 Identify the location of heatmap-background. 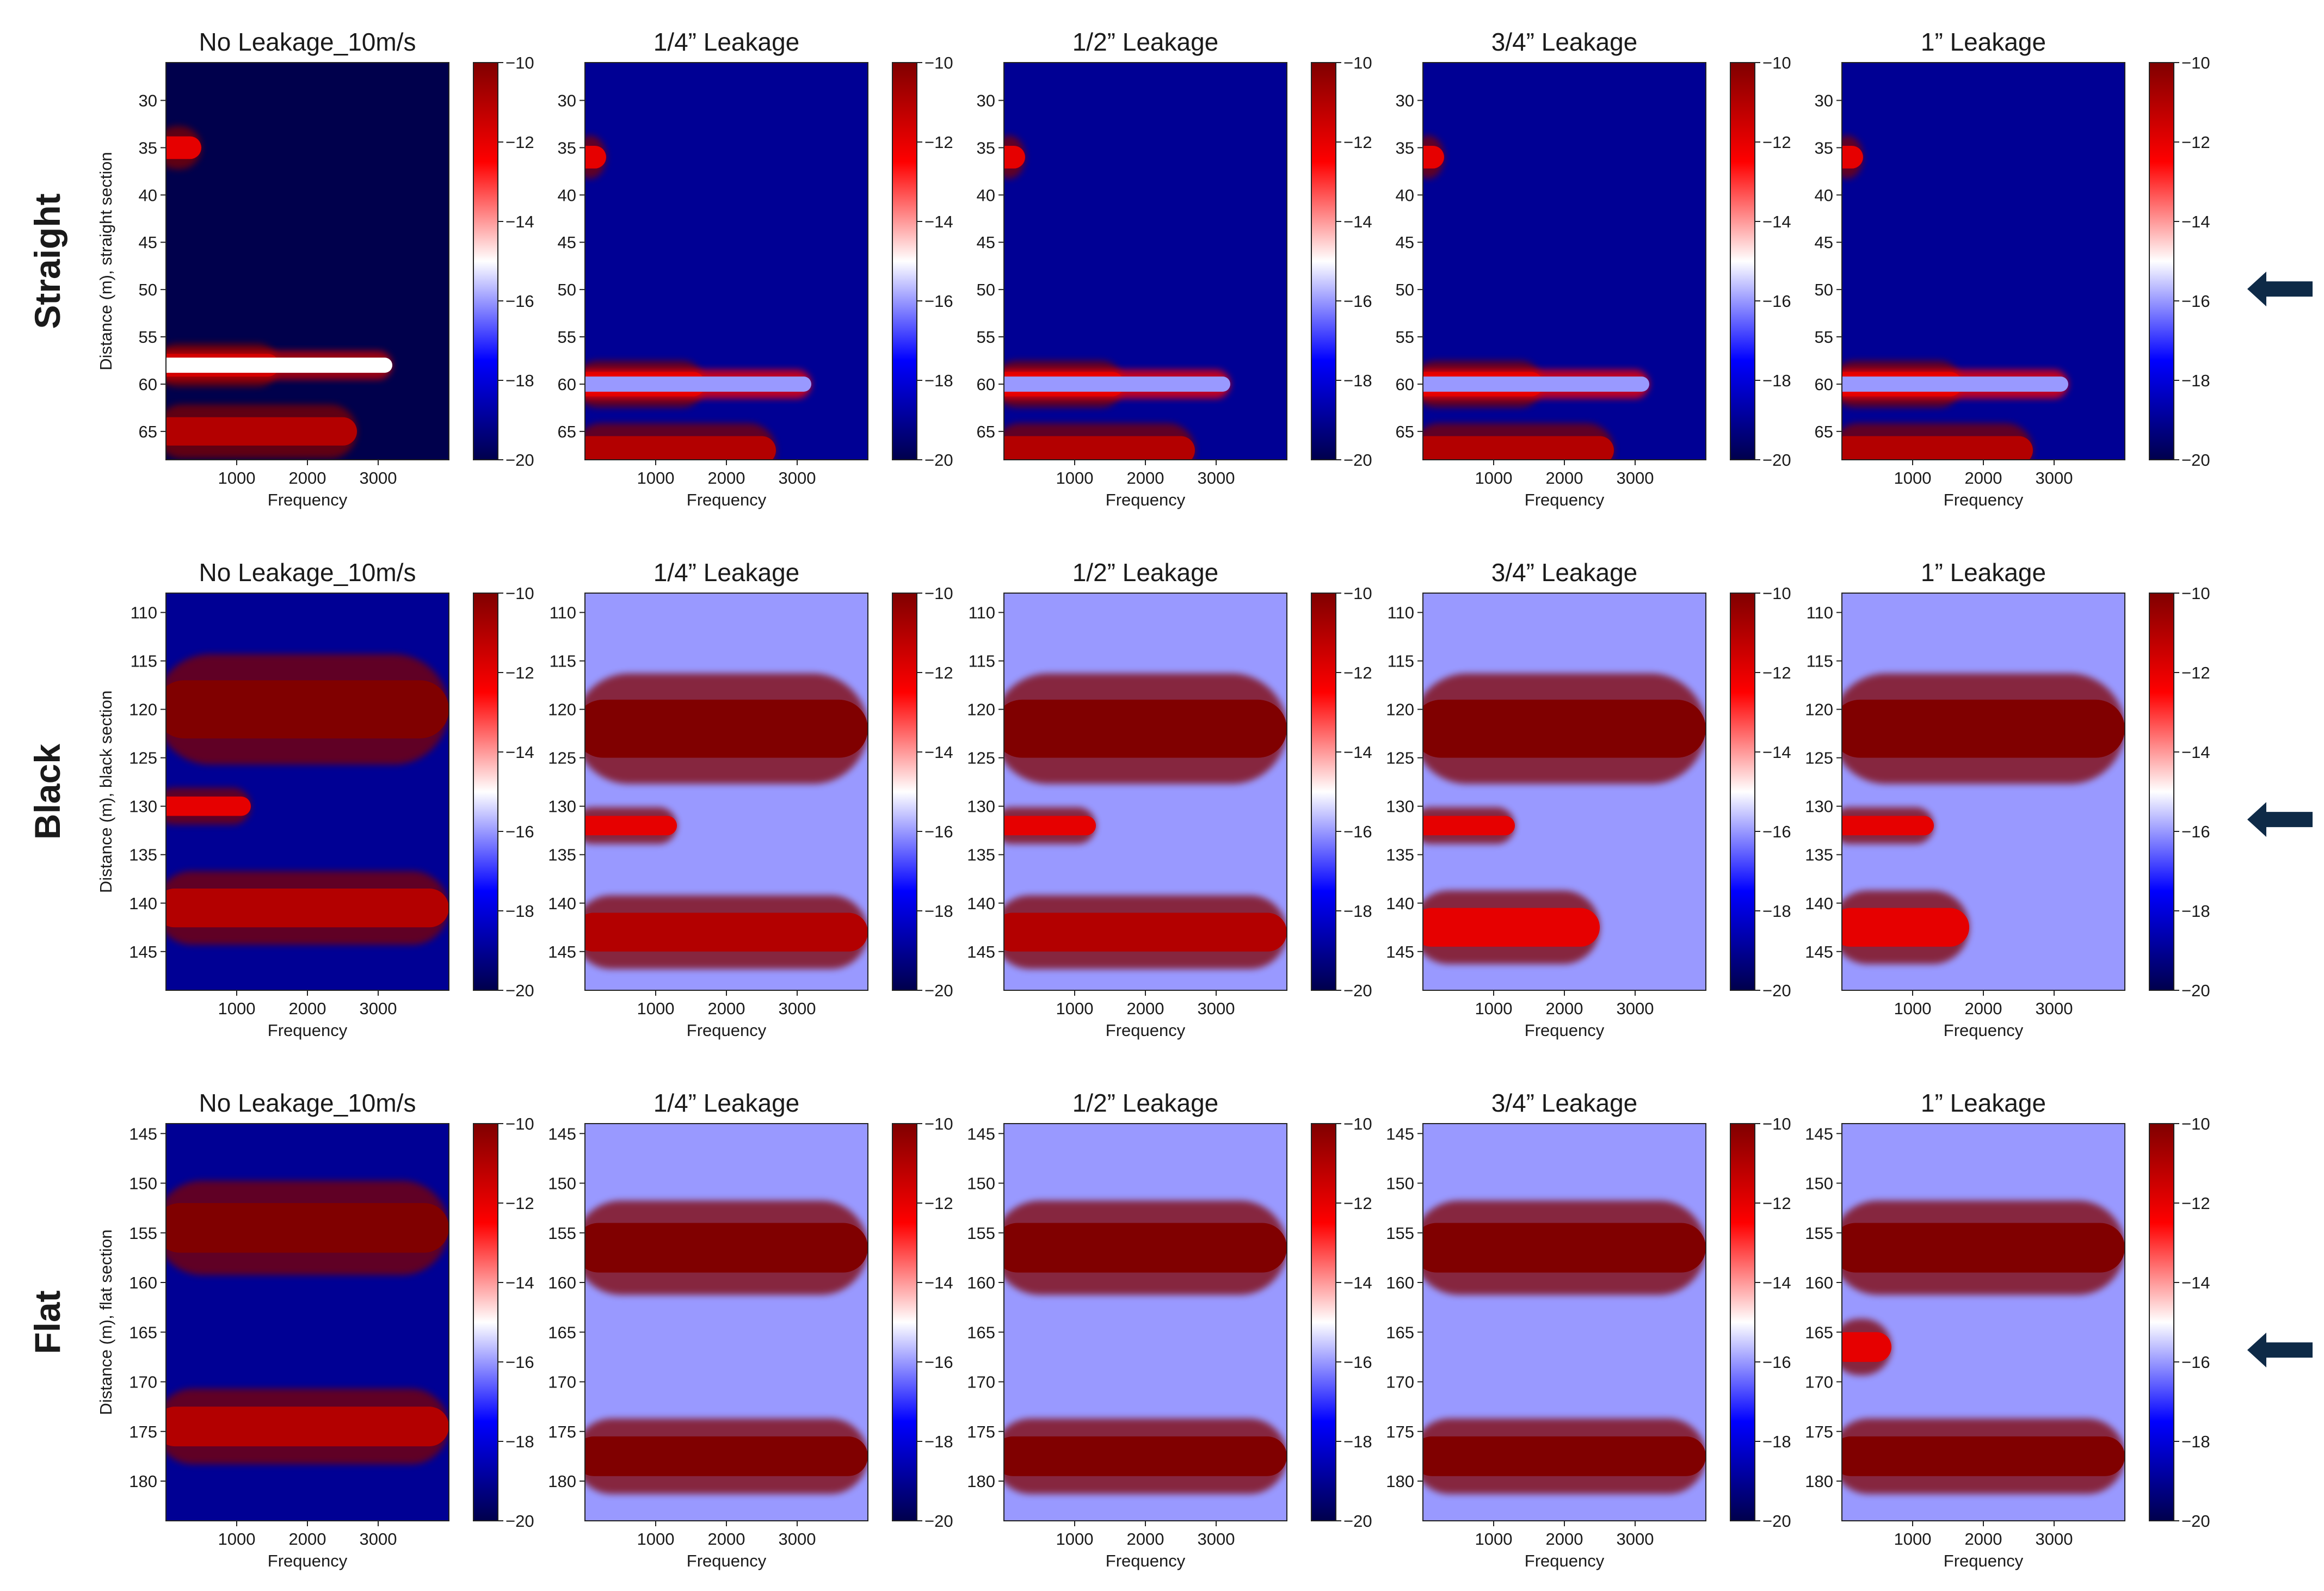
(307, 261).